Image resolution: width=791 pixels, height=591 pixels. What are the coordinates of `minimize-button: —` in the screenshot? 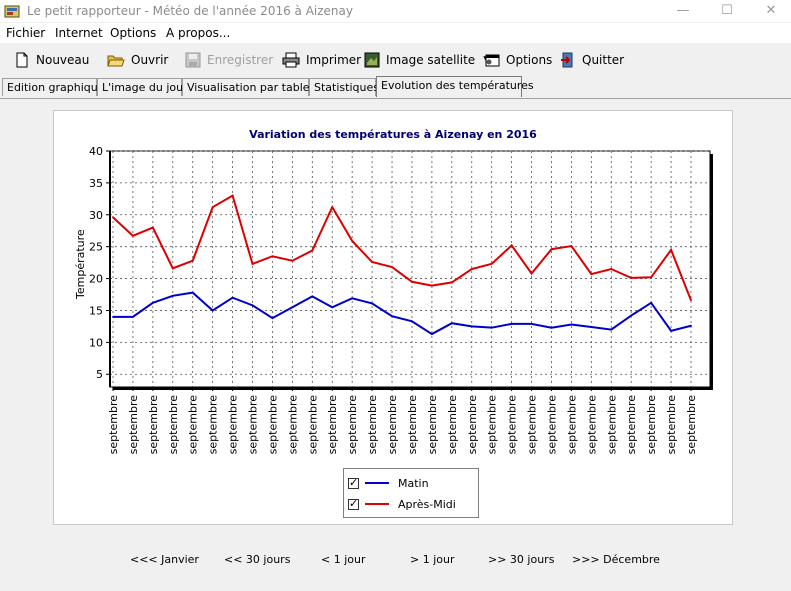 It's located at (683, 10).